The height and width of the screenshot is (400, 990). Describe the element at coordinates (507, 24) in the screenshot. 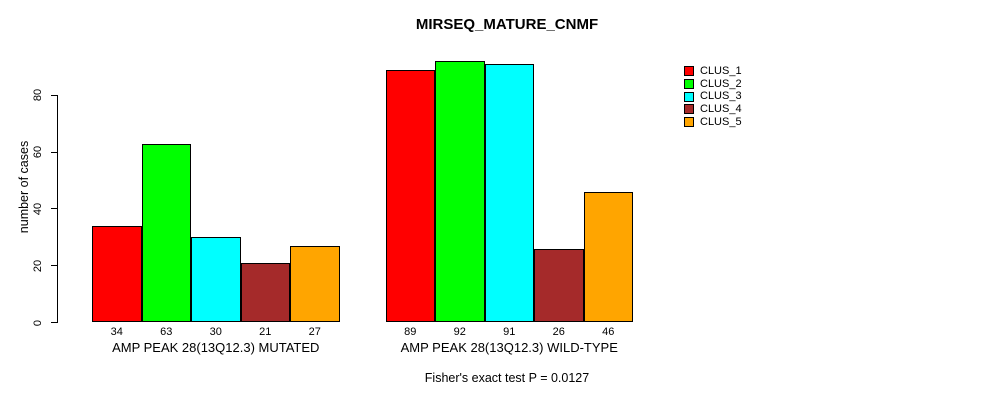

I see `chart-title: MIRSEQ_MATURE_CNMF` at that location.